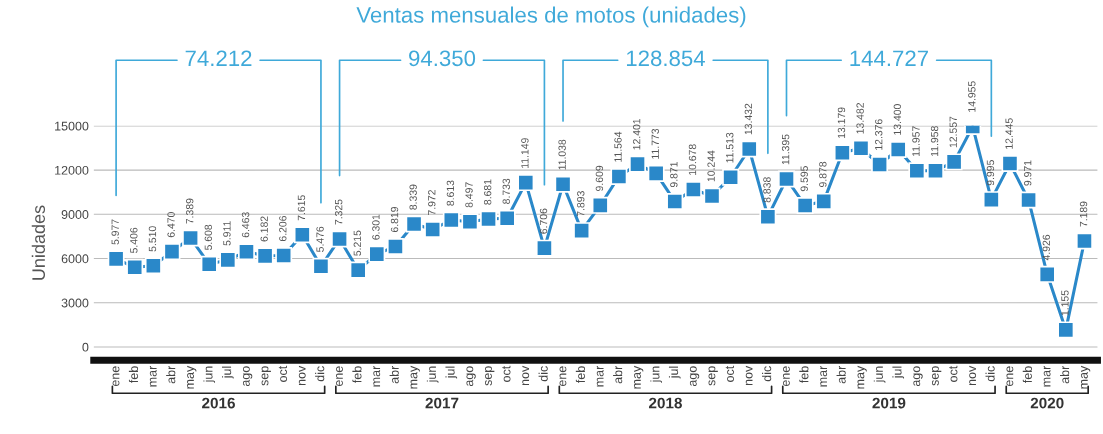 The image size is (1103, 434). Describe the element at coordinates (543, 221) in the screenshot. I see `data-label: 6.706` at that location.